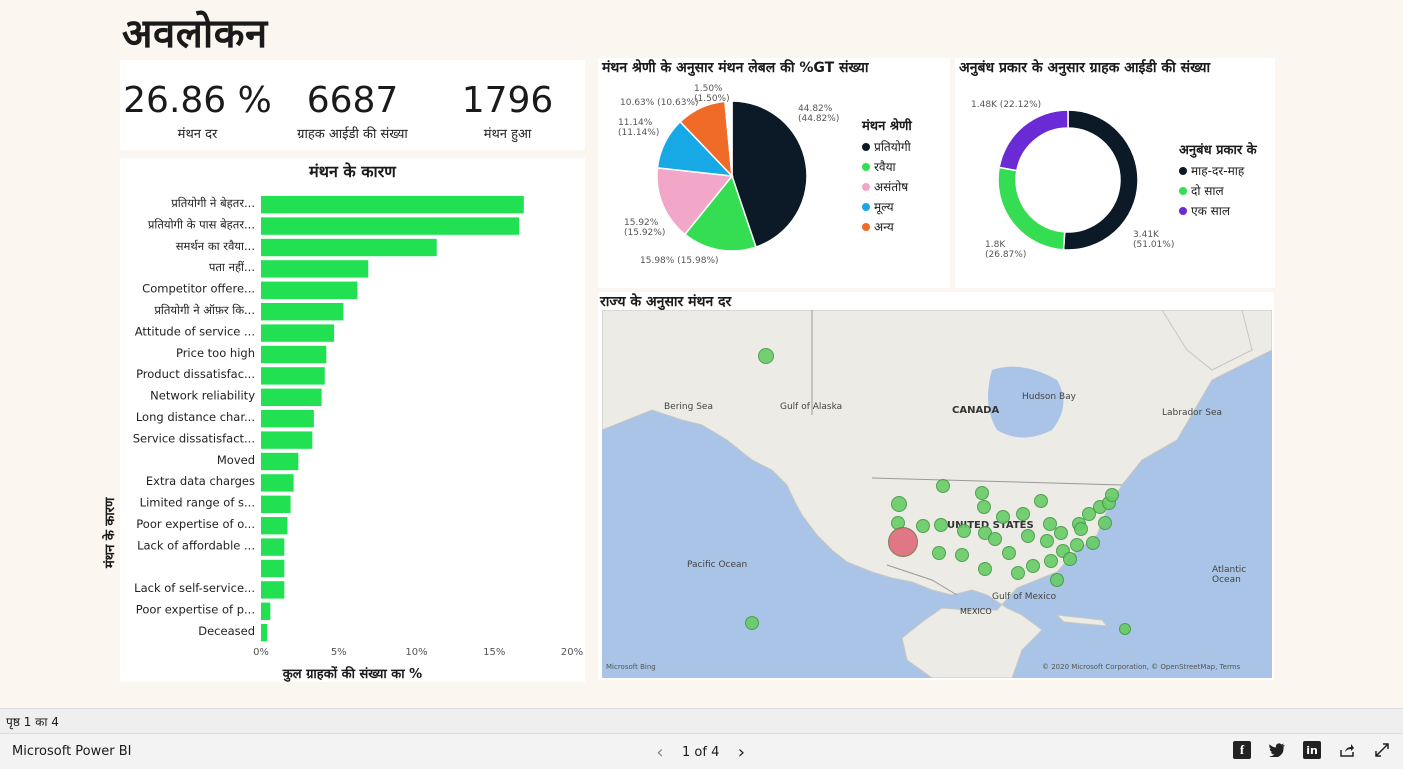 Image resolution: width=1403 pixels, height=769 pixels. I want to click on x-tick-label: 5%, so click(339, 652).